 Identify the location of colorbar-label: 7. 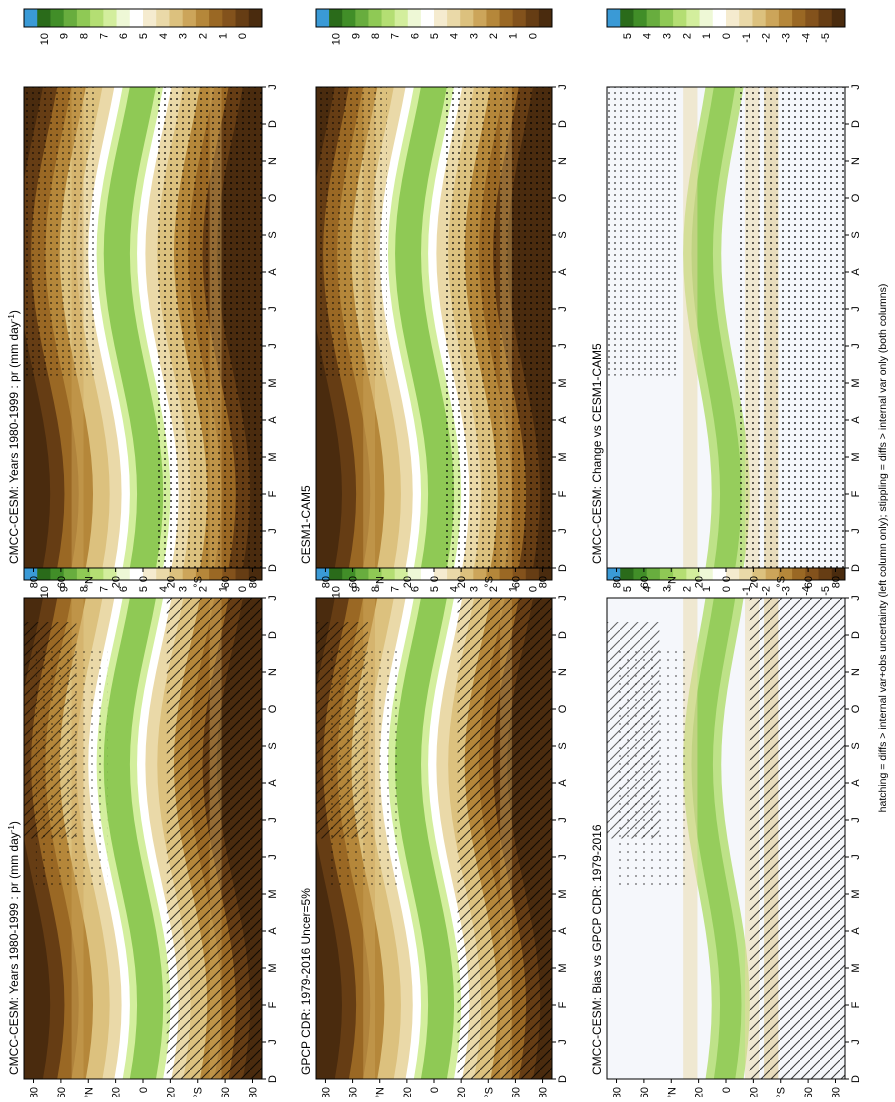
(396, 589).